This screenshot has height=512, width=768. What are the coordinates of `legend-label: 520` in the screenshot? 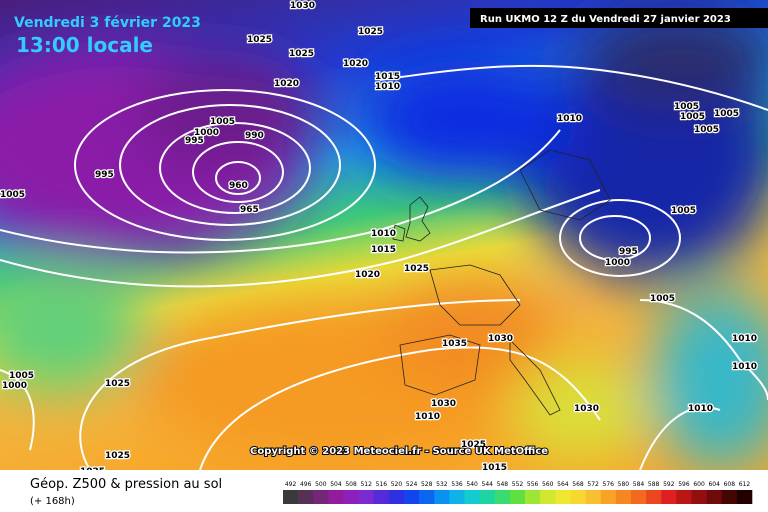 It's located at (397, 484).